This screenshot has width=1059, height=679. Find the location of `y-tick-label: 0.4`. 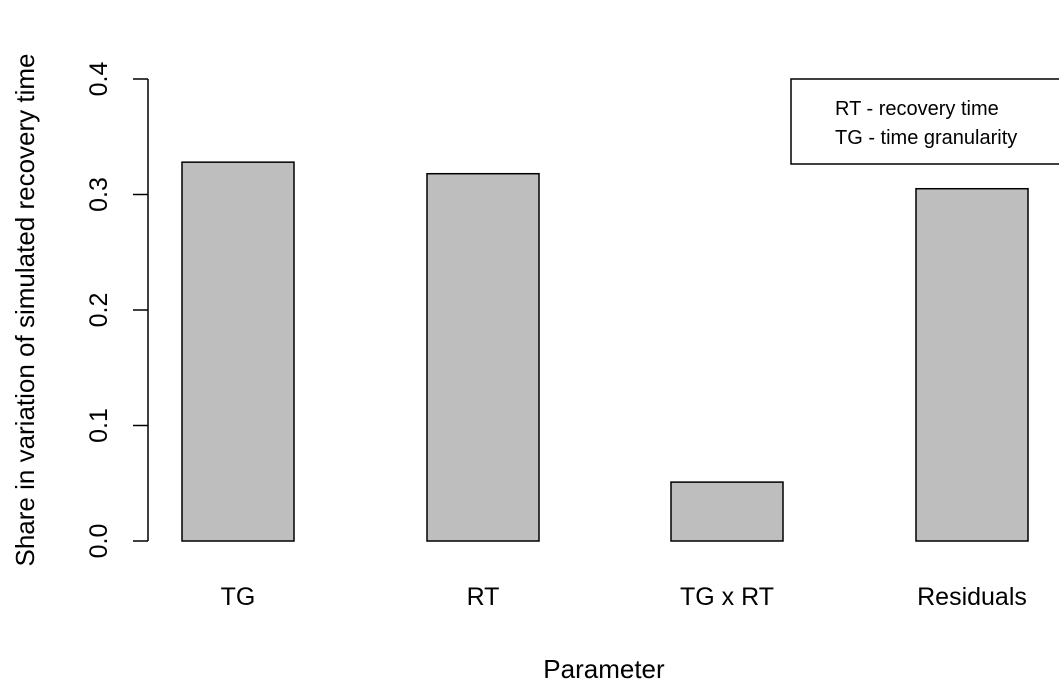

y-tick-label: 0.4 is located at coordinates (99, 79).